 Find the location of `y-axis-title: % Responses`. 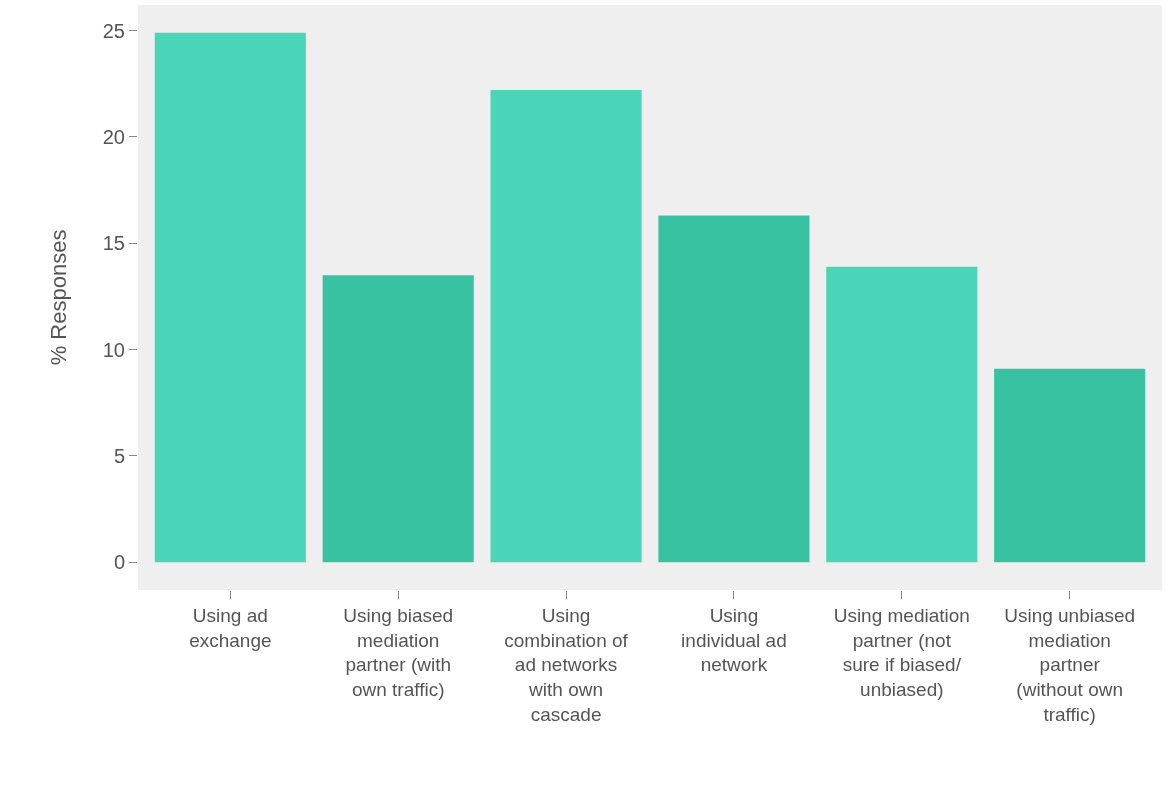

y-axis-title: % Responses is located at coordinates (58, 297).